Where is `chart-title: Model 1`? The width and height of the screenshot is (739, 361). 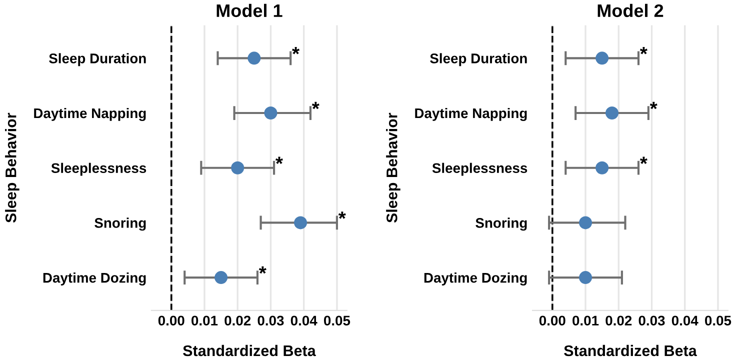
chart-title: Model 1 is located at coordinates (249, 11).